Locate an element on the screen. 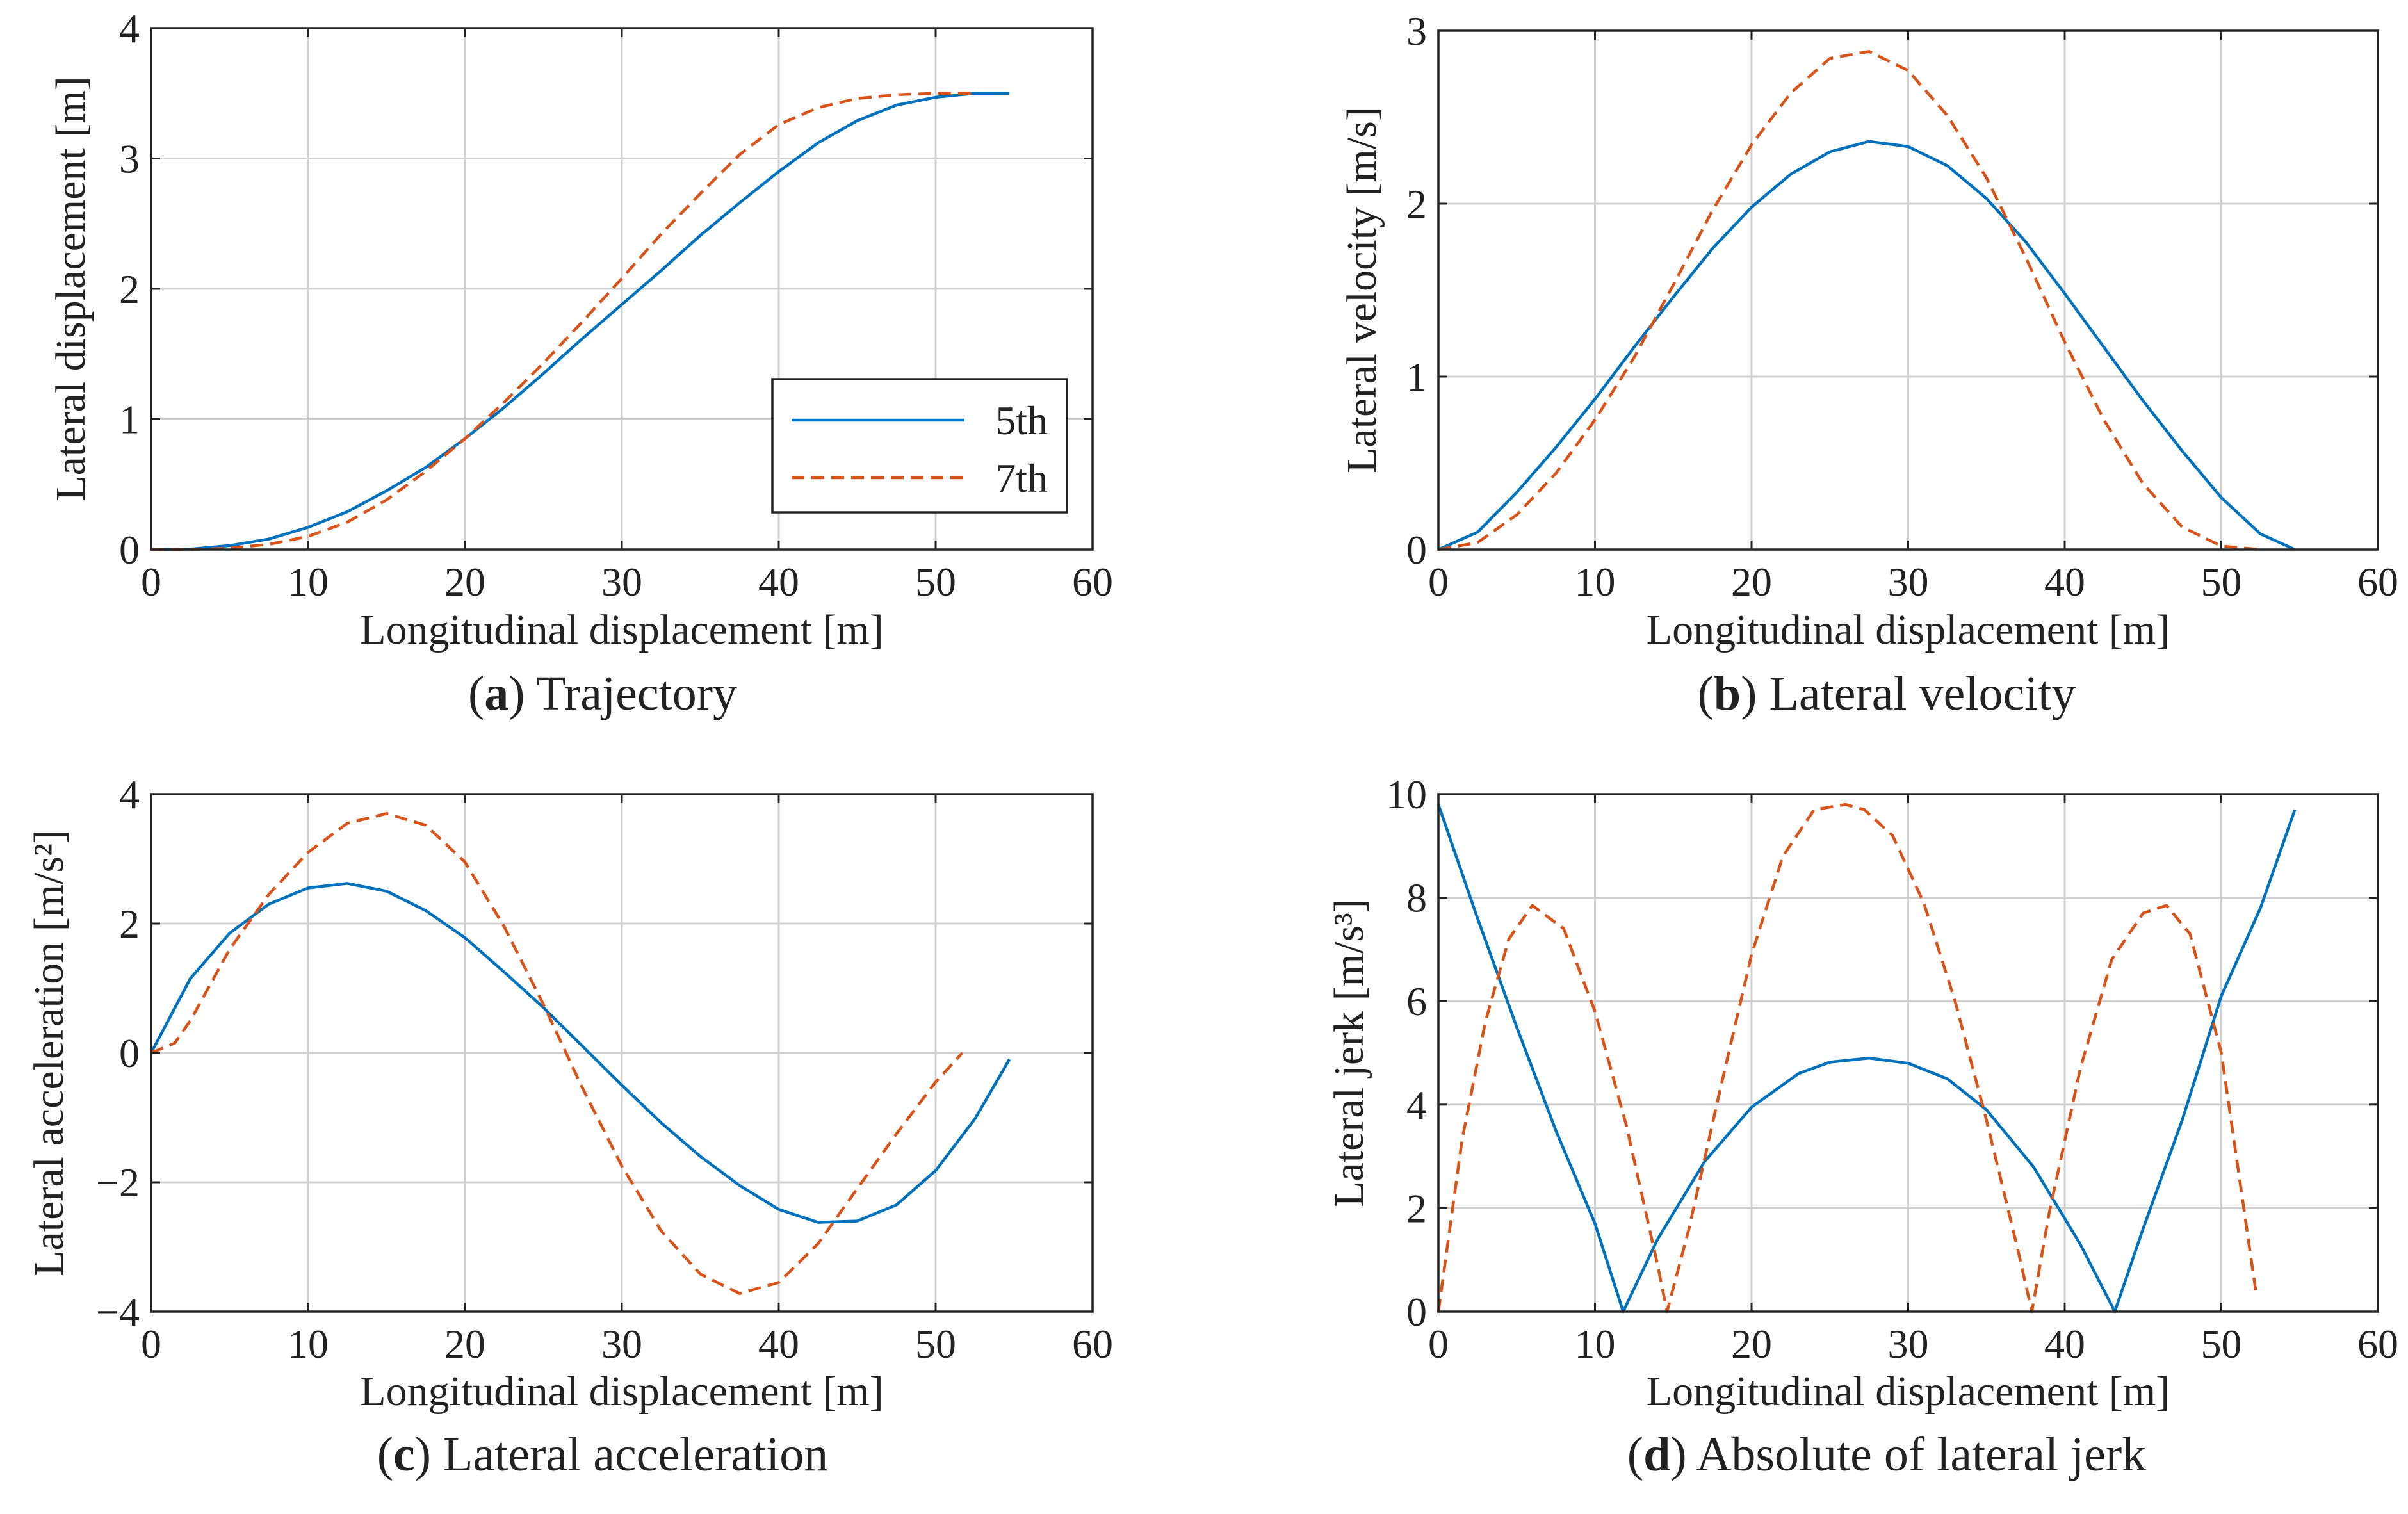 The width and height of the screenshot is (2408, 1514). caption-letter: b is located at coordinates (1727, 694).